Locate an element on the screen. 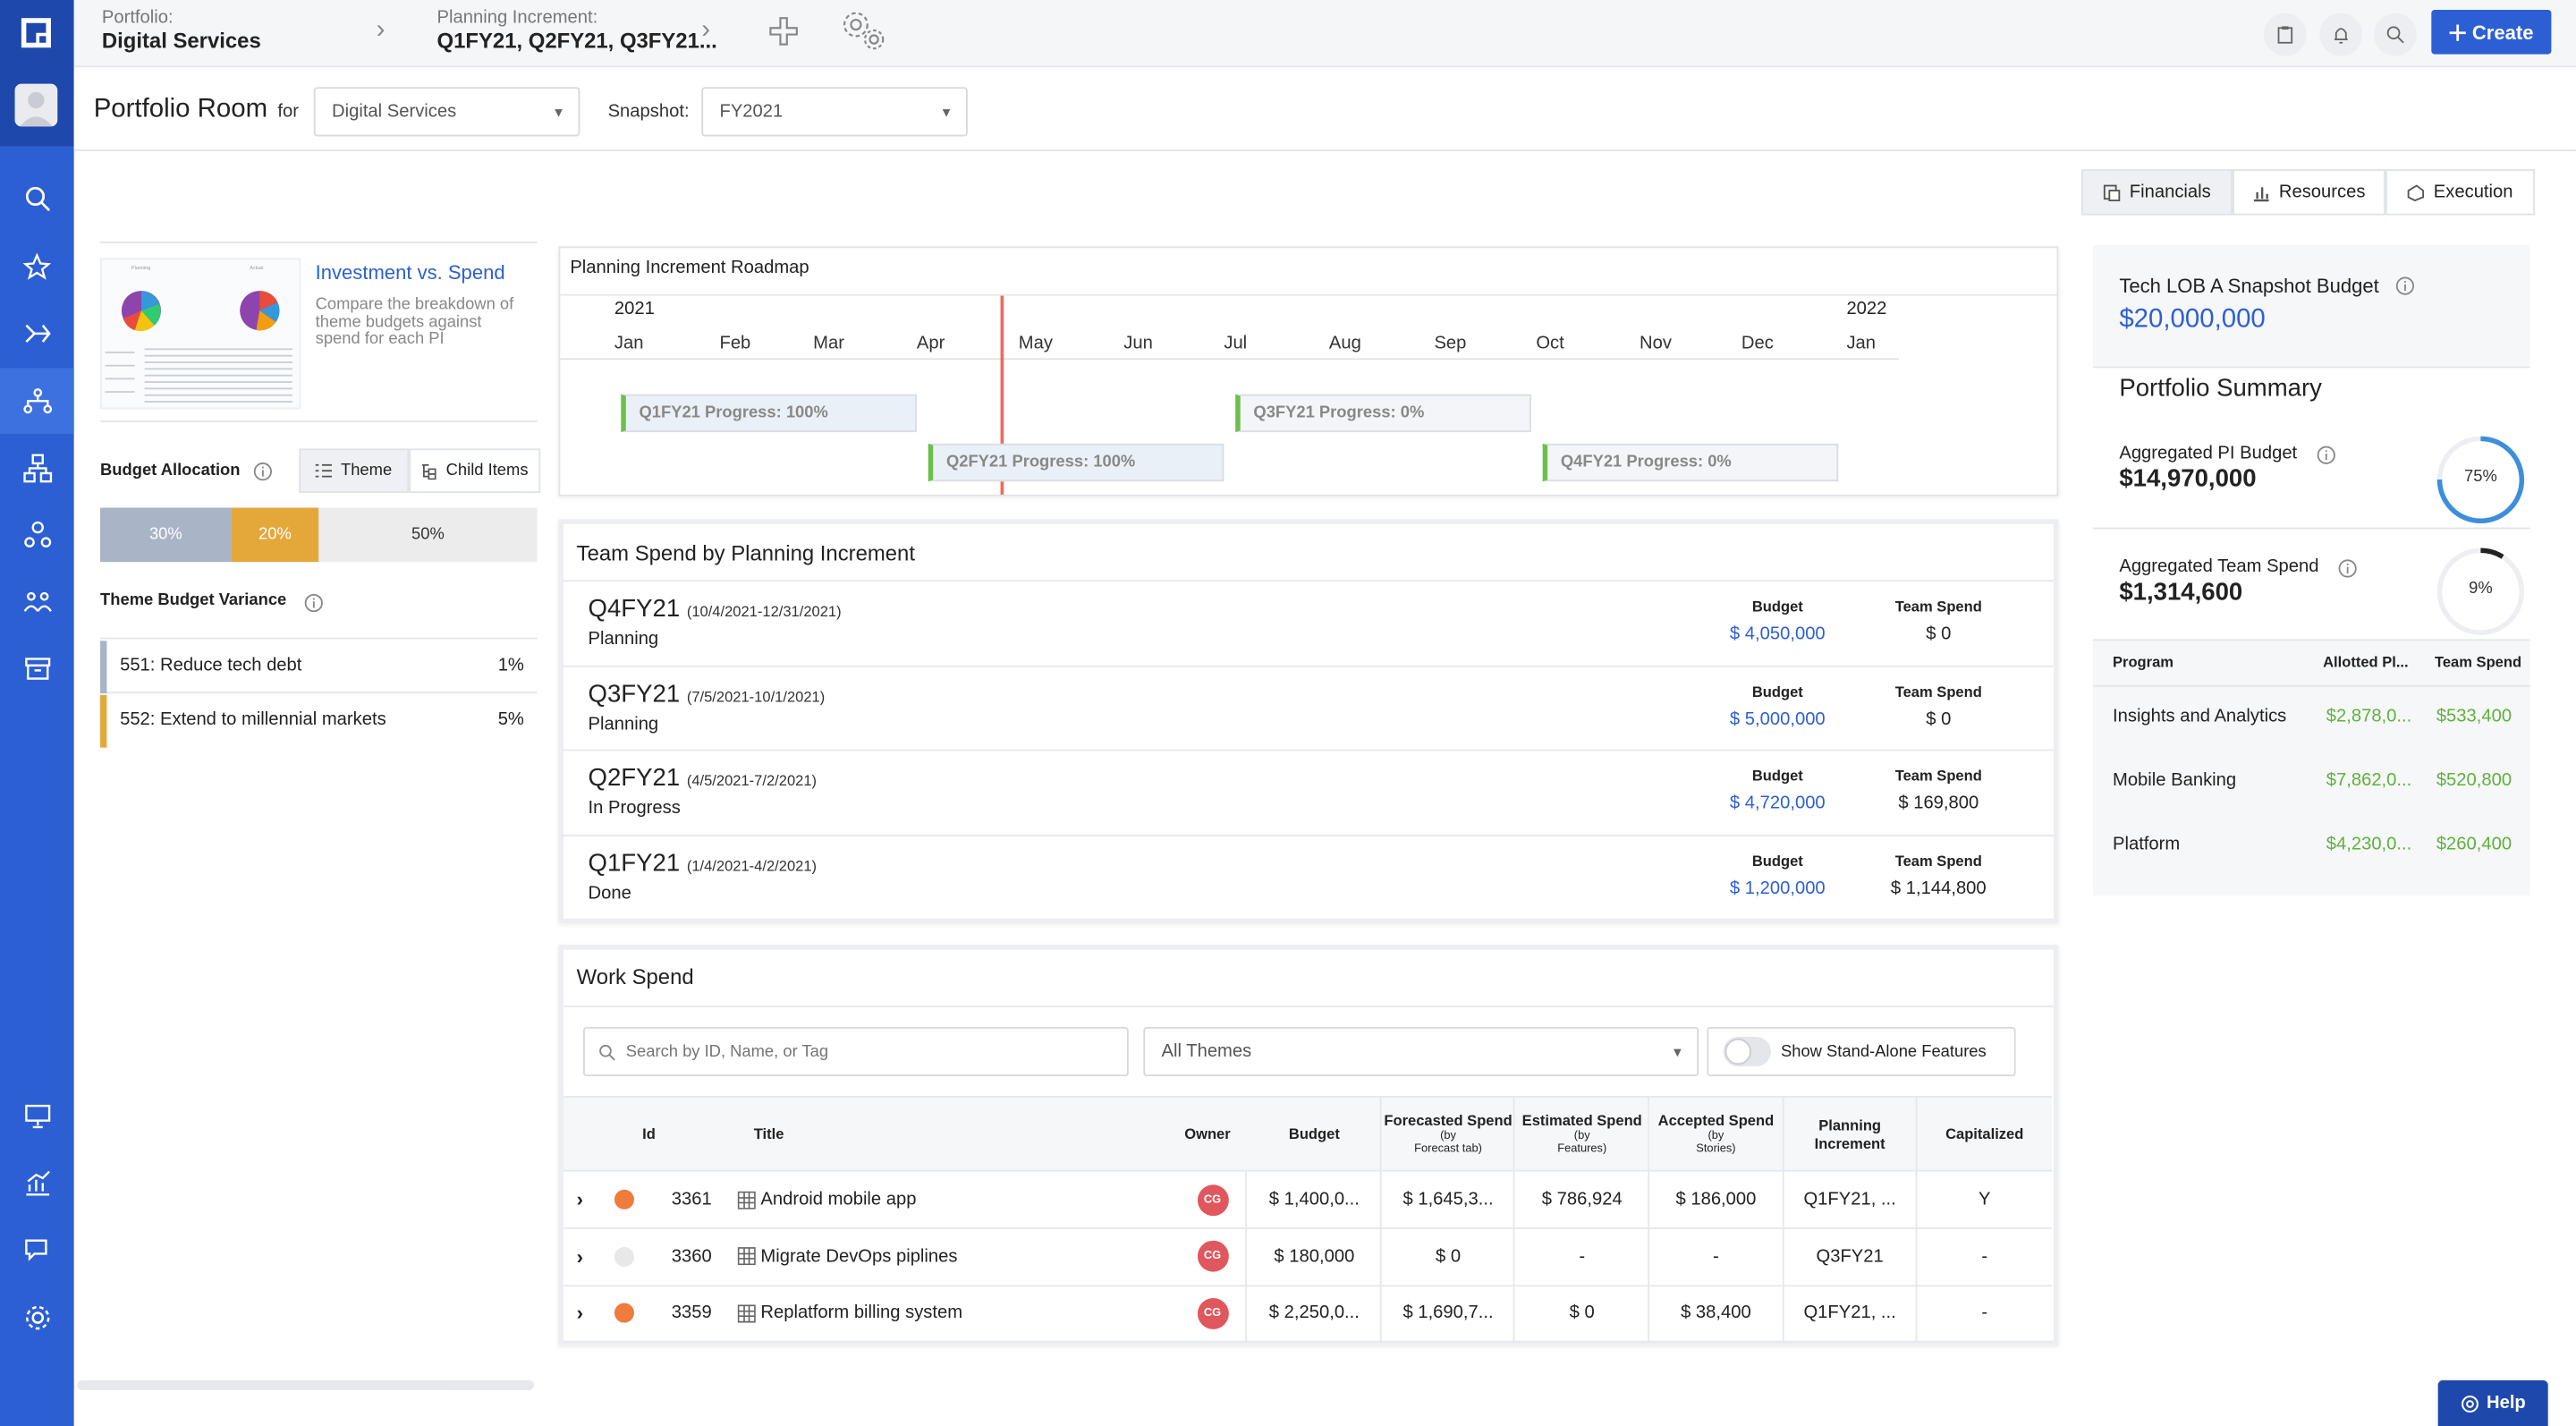 This screenshot has height=1426, width=2576. roadmap-month-label: Oct is located at coordinates (1550, 343).